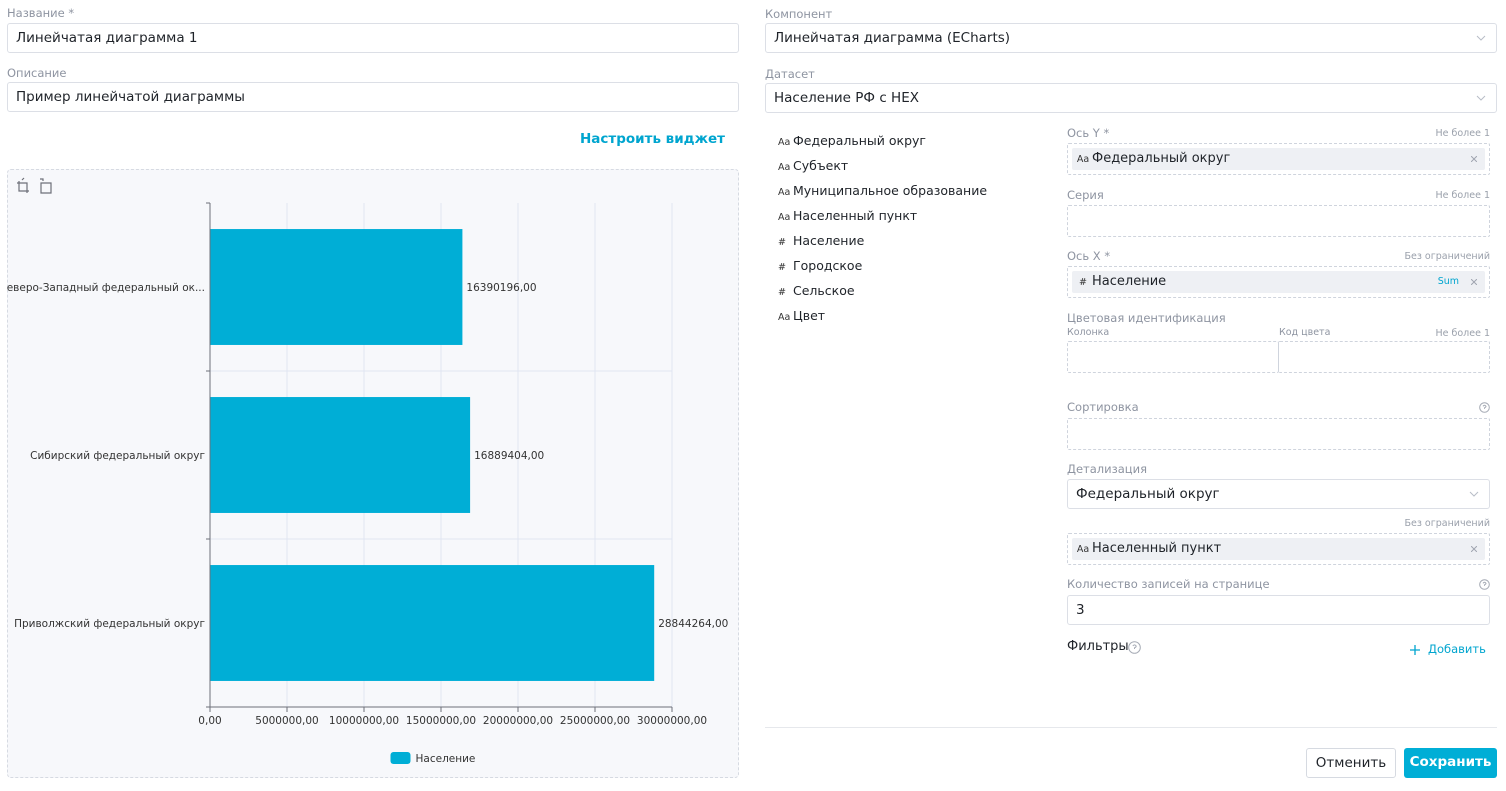 The height and width of the screenshot is (791, 1506). What do you see at coordinates (364, 721) in the screenshot?
I see `x-tick-label: 10000000,00` at bounding box center [364, 721].